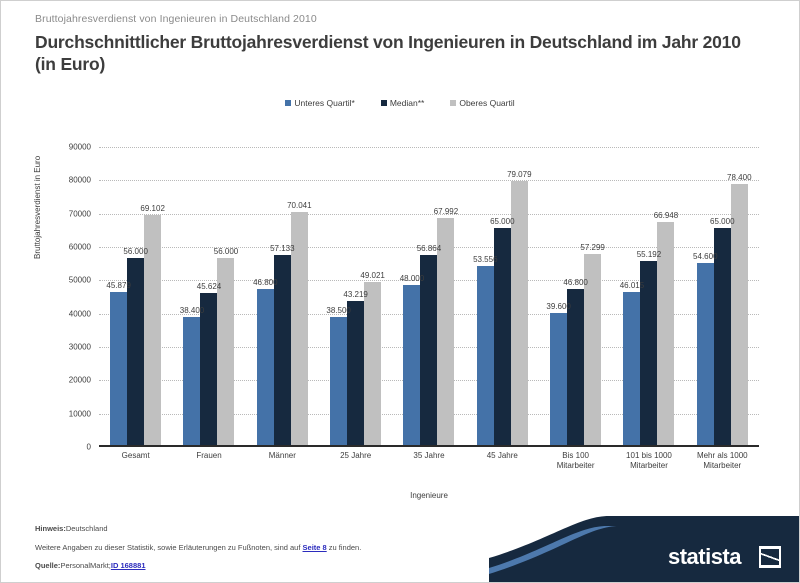 The height and width of the screenshot is (583, 800). I want to click on y-tick-label: 30000, so click(79, 347).